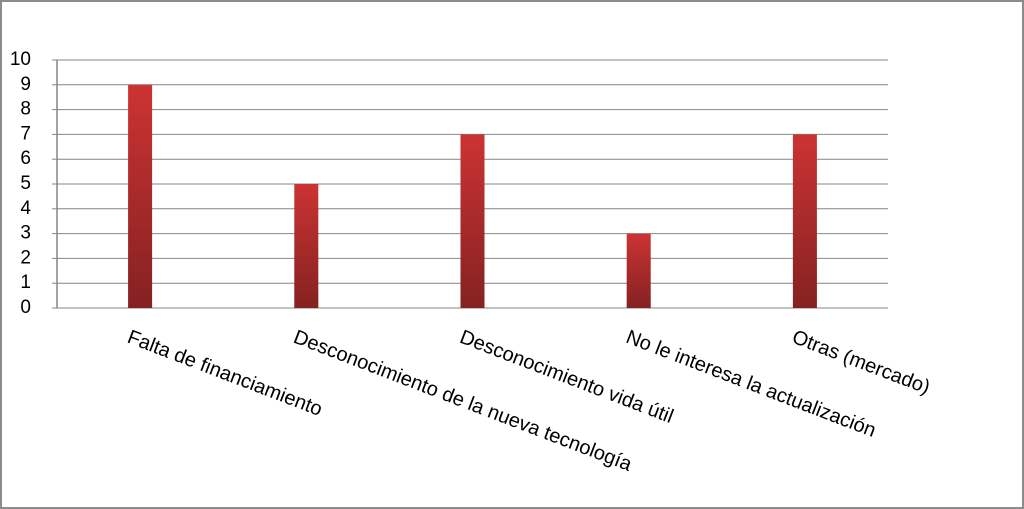  What do you see at coordinates (25, 109) in the screenshot?
I see `y-tick-label: 8` at bounding box center [25, 109].